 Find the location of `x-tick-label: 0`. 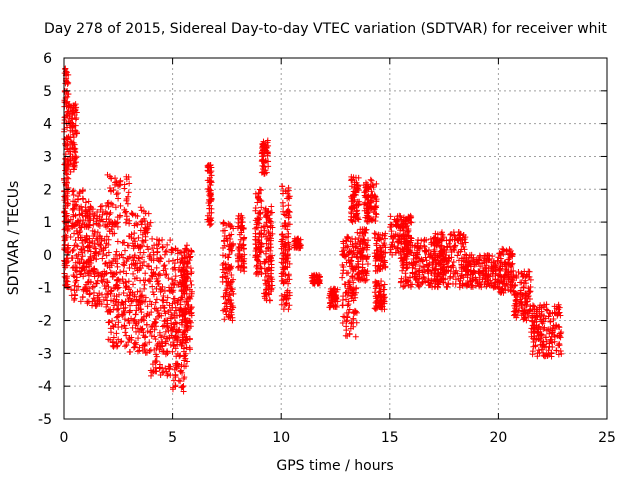

x-tick-label: 0 is located at coordinates (64, 438).